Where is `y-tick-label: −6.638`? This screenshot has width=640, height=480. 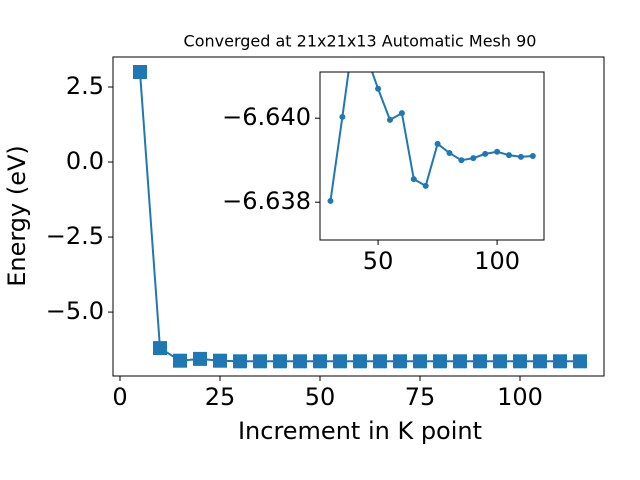
y-tick-label: −6.638 is located at coordinates (266, 201).